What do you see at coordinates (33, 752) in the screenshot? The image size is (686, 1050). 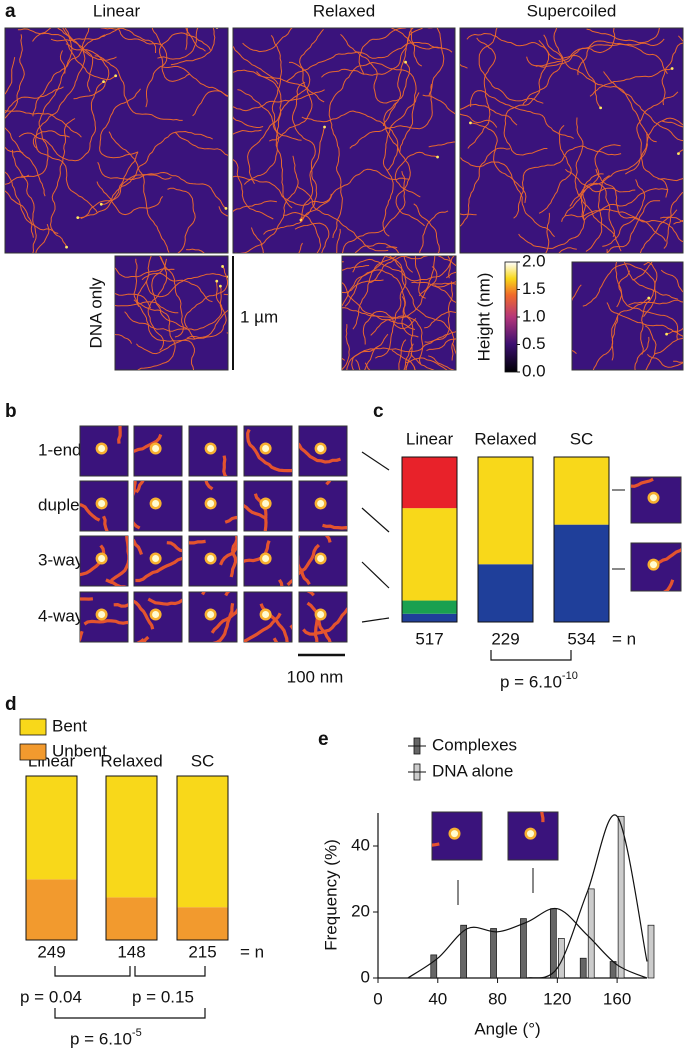 I see `legend-swatch` at bounding box center [33, 752].